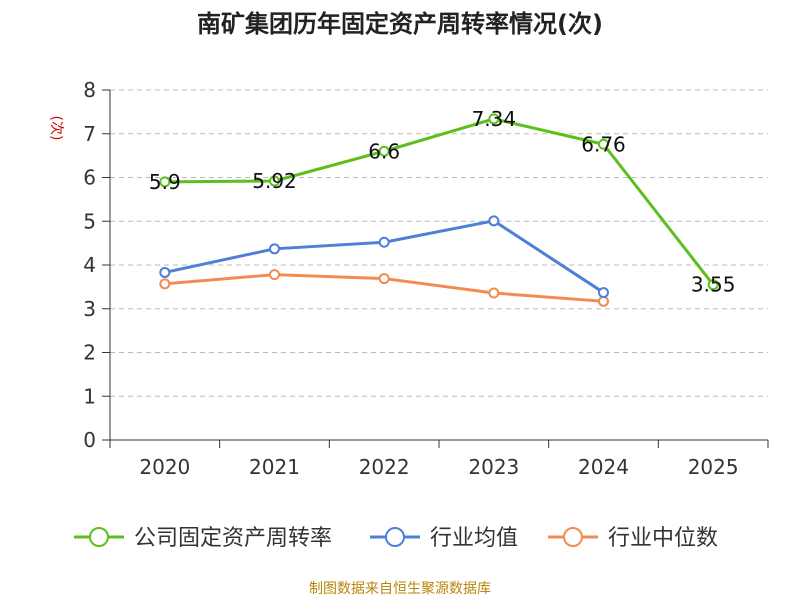 The height and width of the screenshot is (600, 800). What do you see at coordinates (89, 265) in the screenshot?
I see `y-tick-label: 4` at bounding box center [89, 265].